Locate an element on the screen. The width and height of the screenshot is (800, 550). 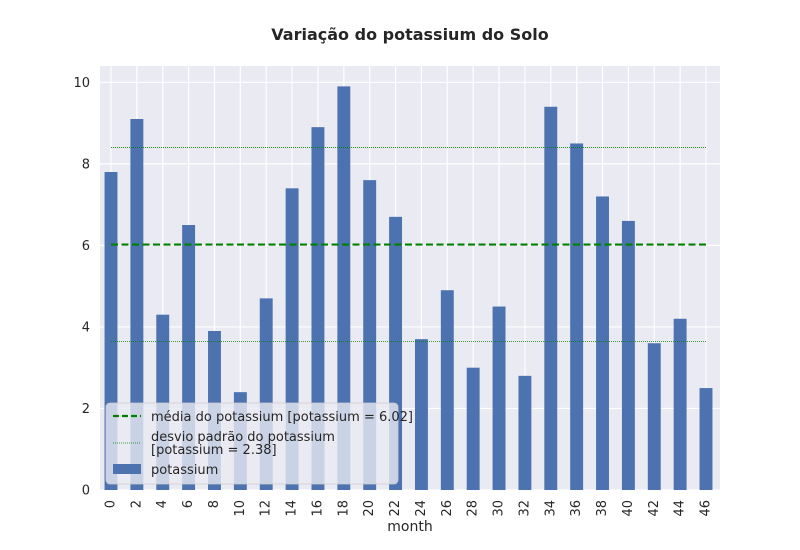
legend-box is located at coordinates (252, 443).